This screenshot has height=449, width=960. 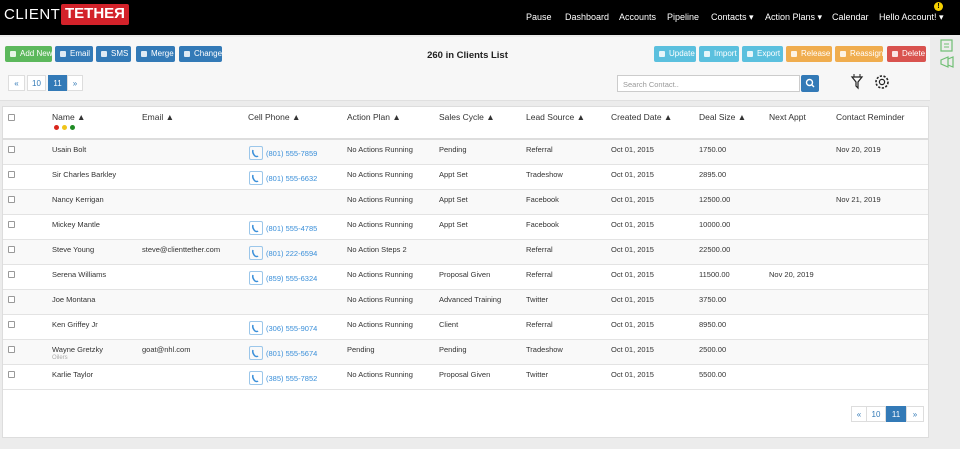 I want to click on status-dot, so click(x=72, y=127).